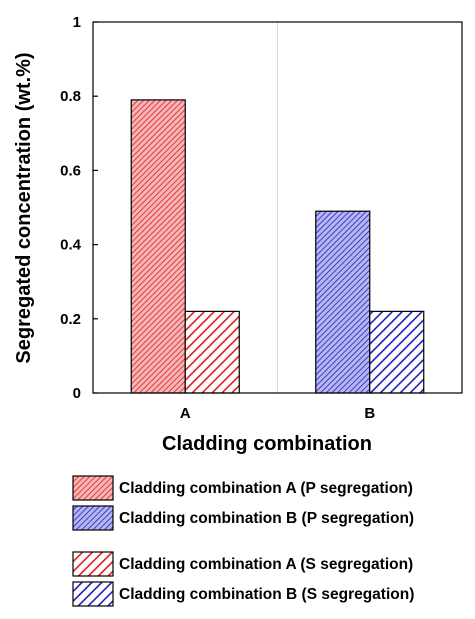  What do you see at coordinates (267, 444) in the screenshot?
I see `x-axis-title: Cladding combination` at bounding box center [267, 444].